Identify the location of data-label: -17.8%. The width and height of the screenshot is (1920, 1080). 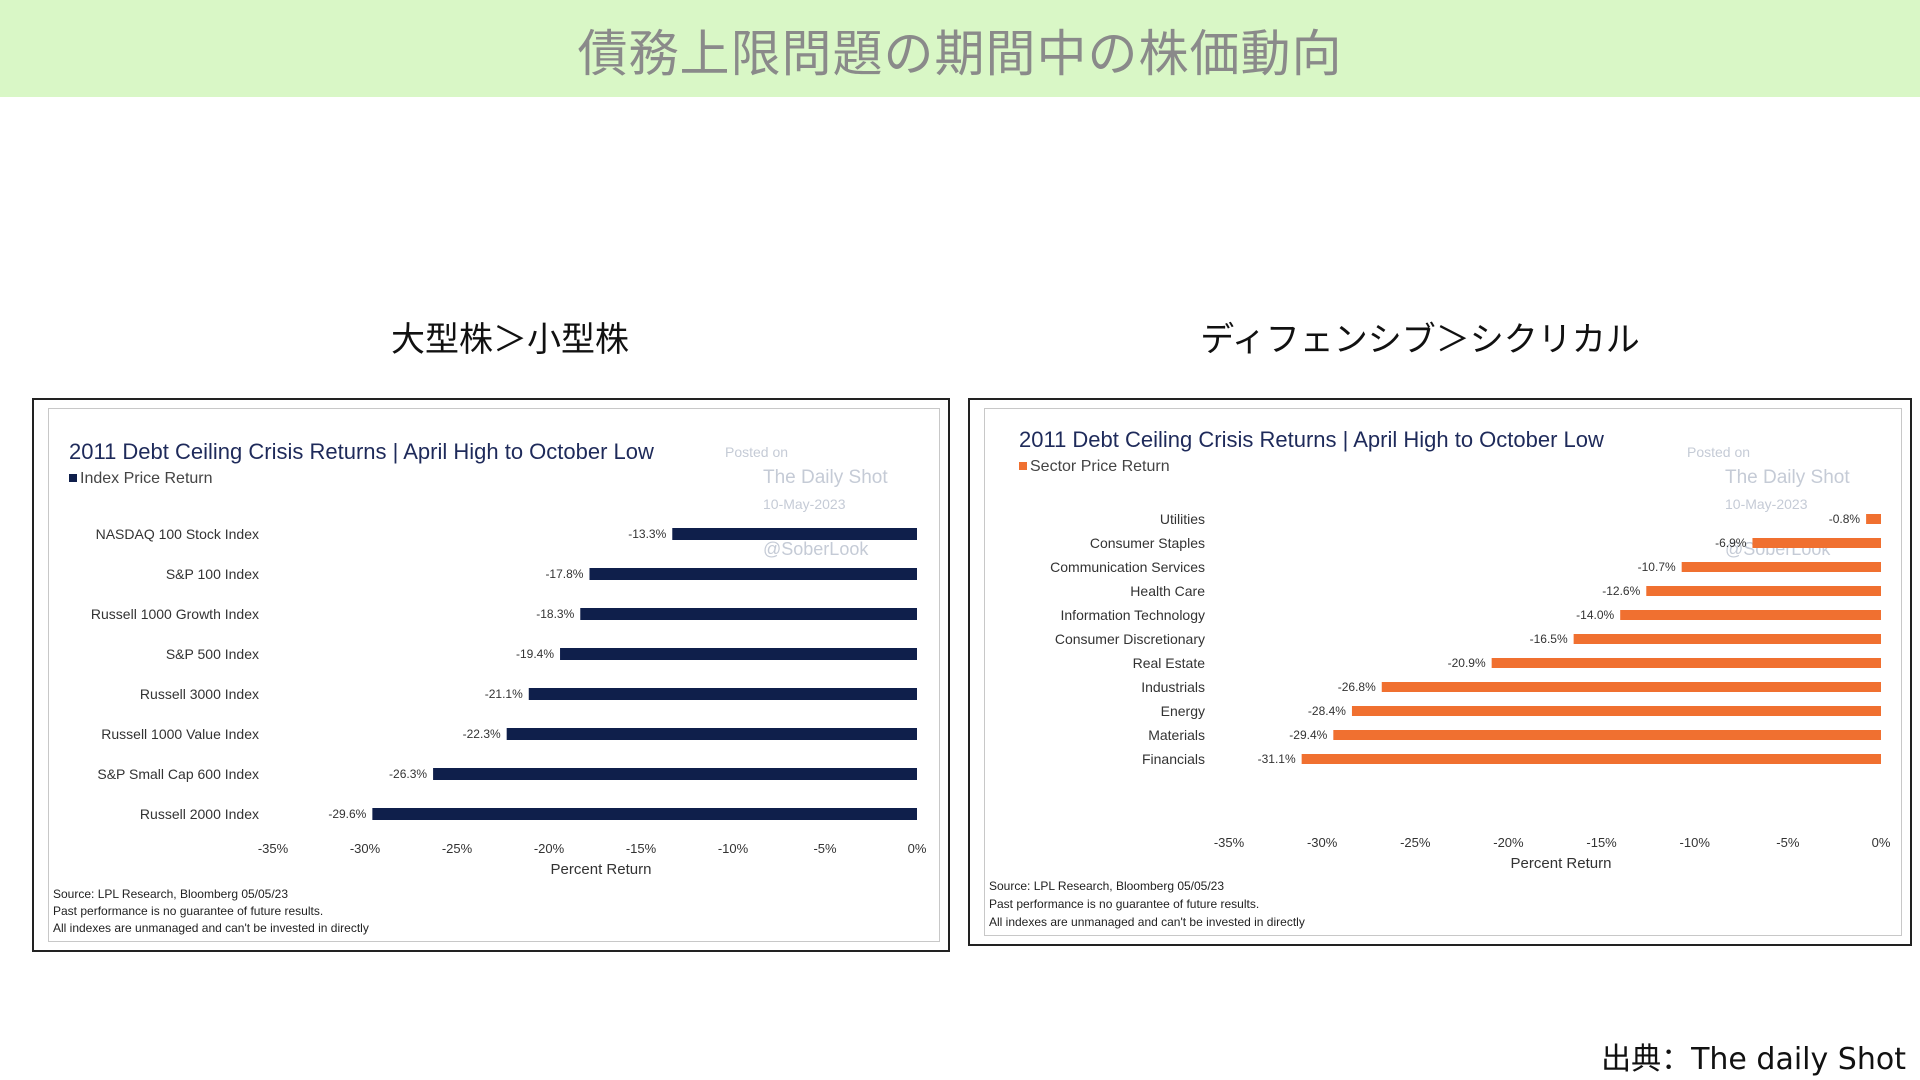
(564, 574).